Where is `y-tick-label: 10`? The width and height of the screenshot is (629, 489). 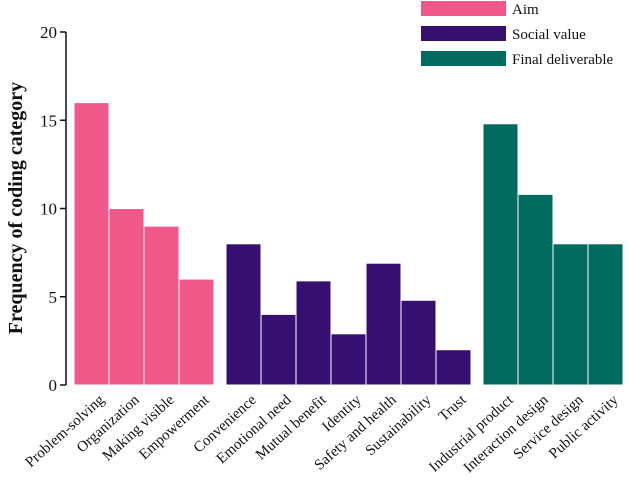 y-tick-label: 10 is located at coordinates (48, 209).